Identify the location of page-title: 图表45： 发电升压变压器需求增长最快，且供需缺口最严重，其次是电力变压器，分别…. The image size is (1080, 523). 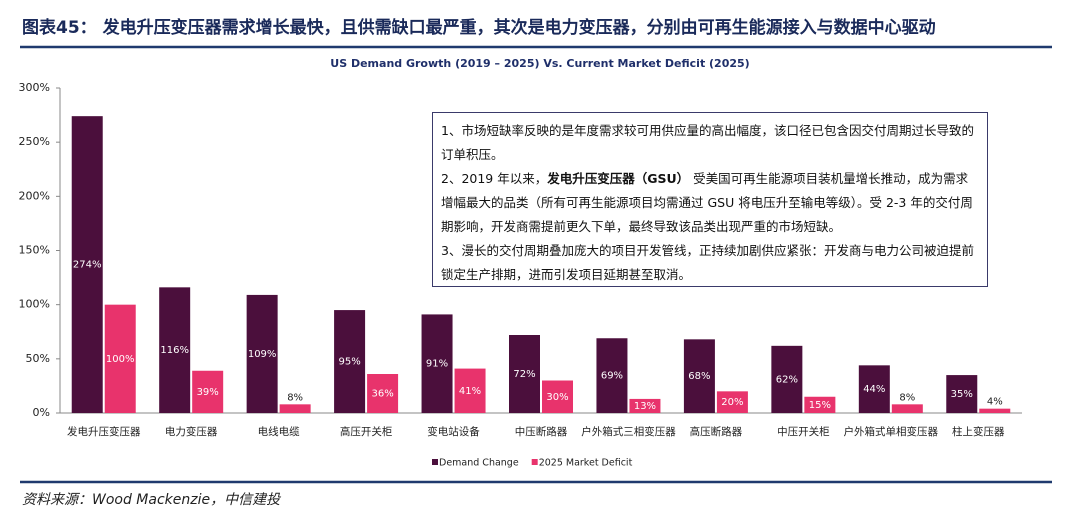
(479, 27).